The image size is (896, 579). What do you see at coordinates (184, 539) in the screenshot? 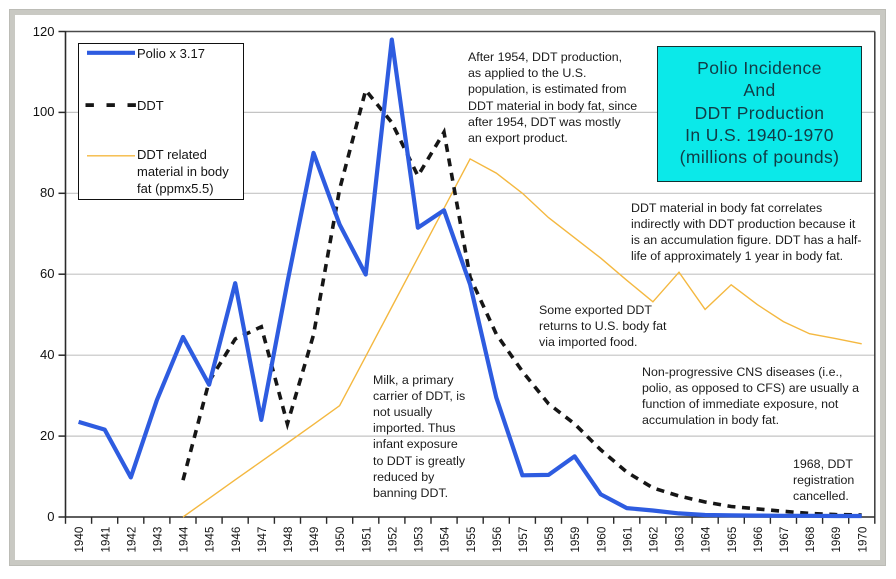
I see `svg-text: 1944` at bounding box center [184, 539].